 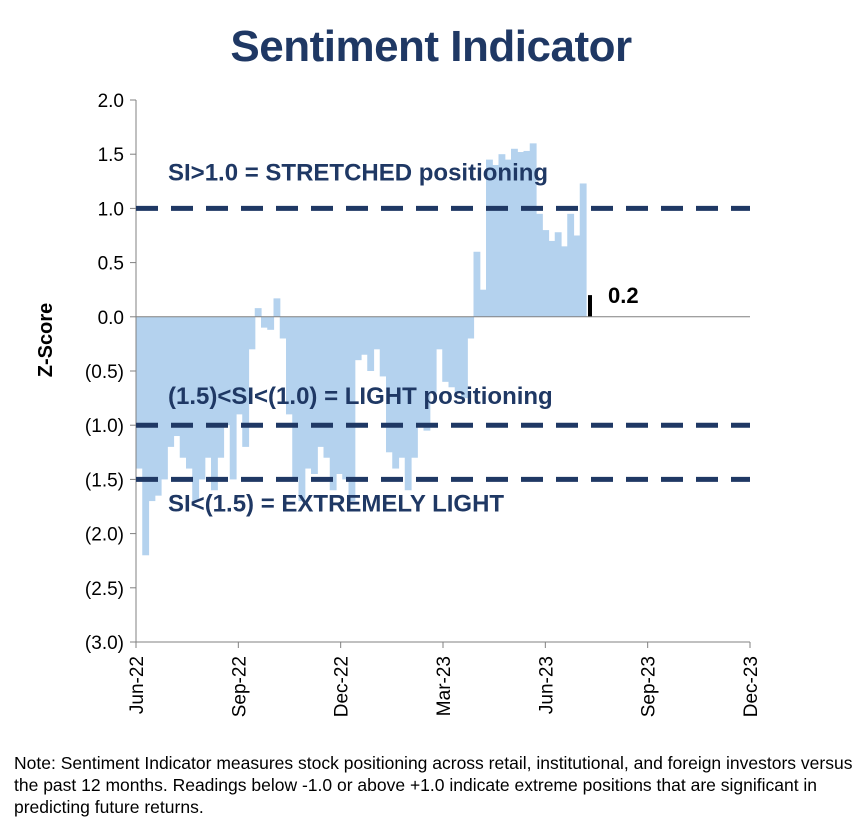 I want to click on reference-line-label: (1.5)<SI<(1.0) = LIGHT positioning, so click(x=360, y=396).